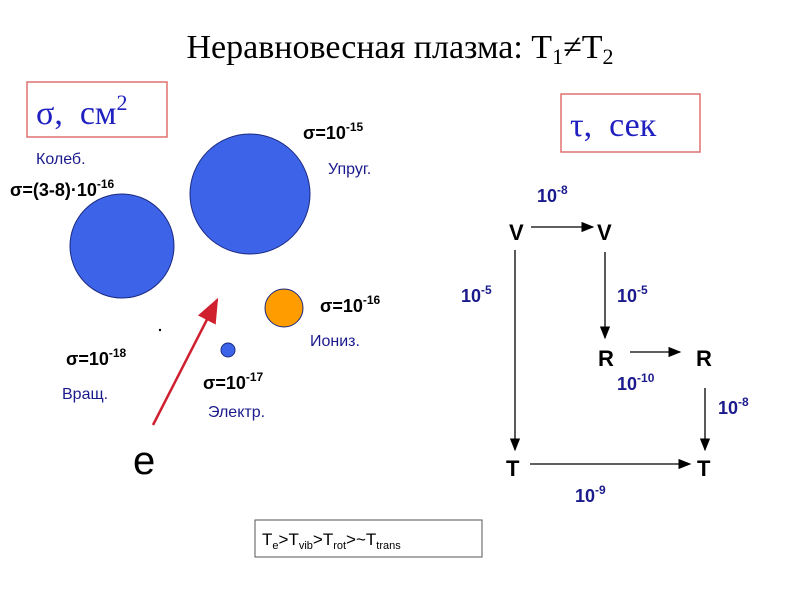 The image size is (800, 600). I want to click on value: σ=10-16, so click(350, 304).